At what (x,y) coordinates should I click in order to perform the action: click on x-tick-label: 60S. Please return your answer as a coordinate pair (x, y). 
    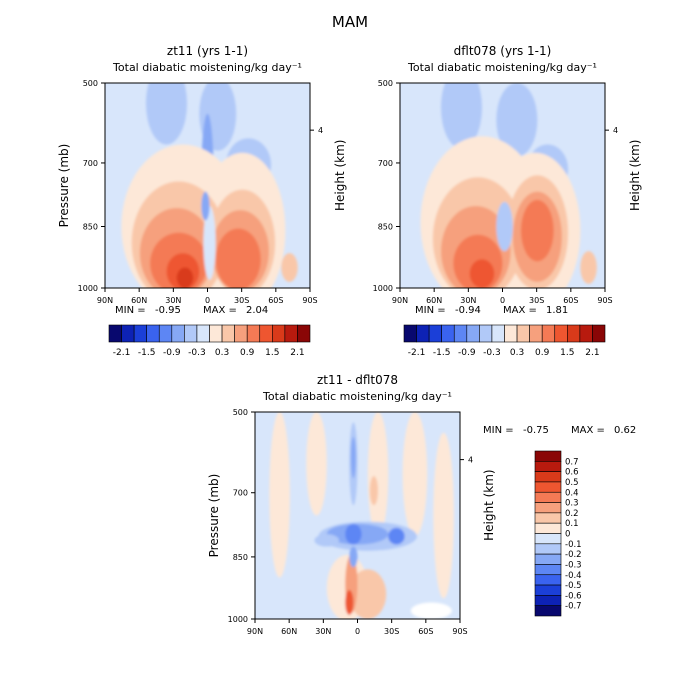
    Looking at the image, I should click on (425, 631).